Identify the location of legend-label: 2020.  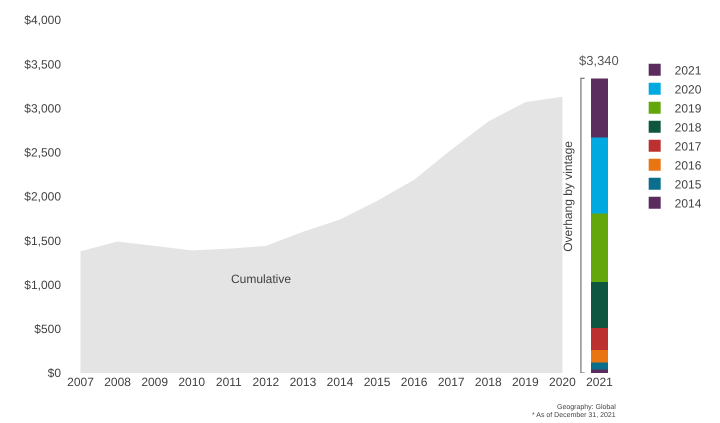
(688, 89).